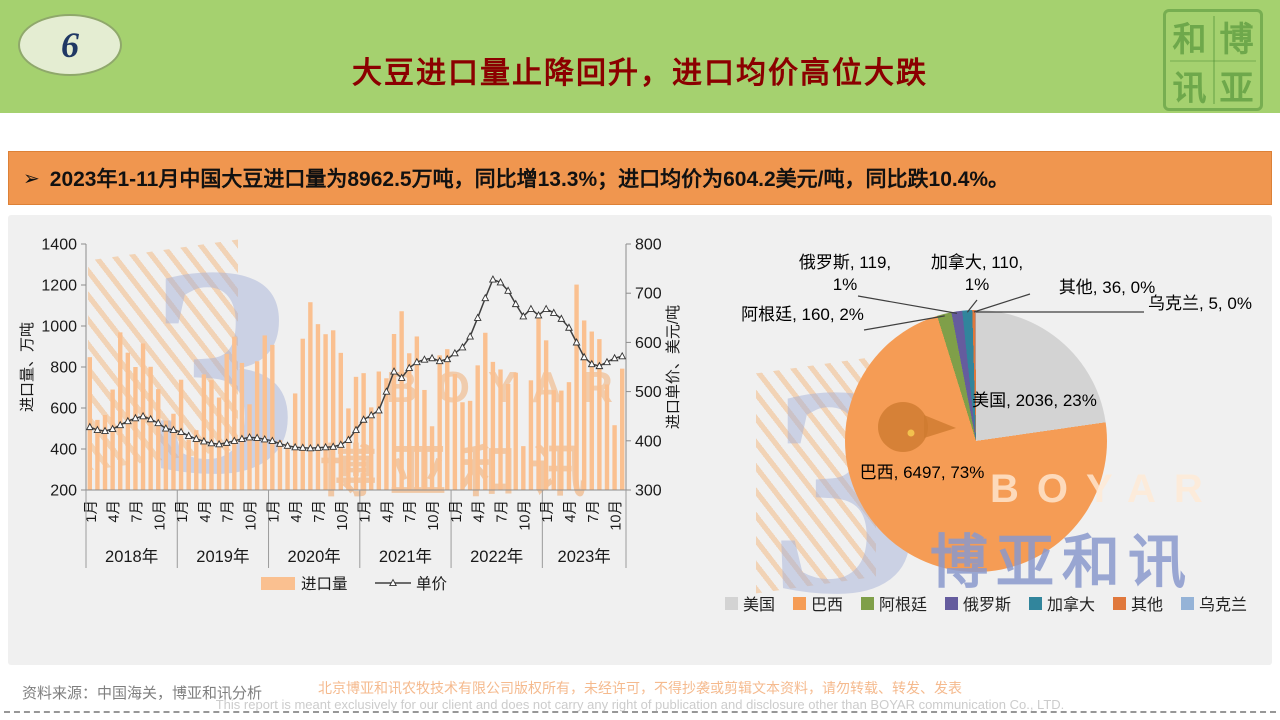 The image size is (1280, 720). Describe the element at coordinates (496, 556) in the screenshot. I see `year-label: 2022年` at that location.